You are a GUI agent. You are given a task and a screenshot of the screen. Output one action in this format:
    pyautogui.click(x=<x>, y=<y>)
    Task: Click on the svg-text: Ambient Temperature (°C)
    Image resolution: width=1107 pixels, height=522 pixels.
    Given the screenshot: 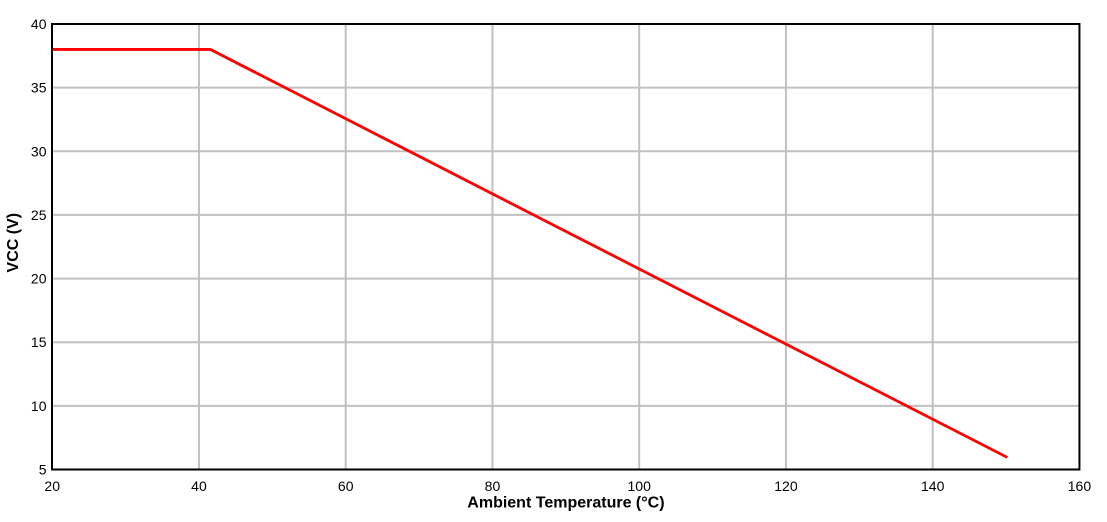 What is the action you would take?
    pyautogui.click(x=565, y=503)
    